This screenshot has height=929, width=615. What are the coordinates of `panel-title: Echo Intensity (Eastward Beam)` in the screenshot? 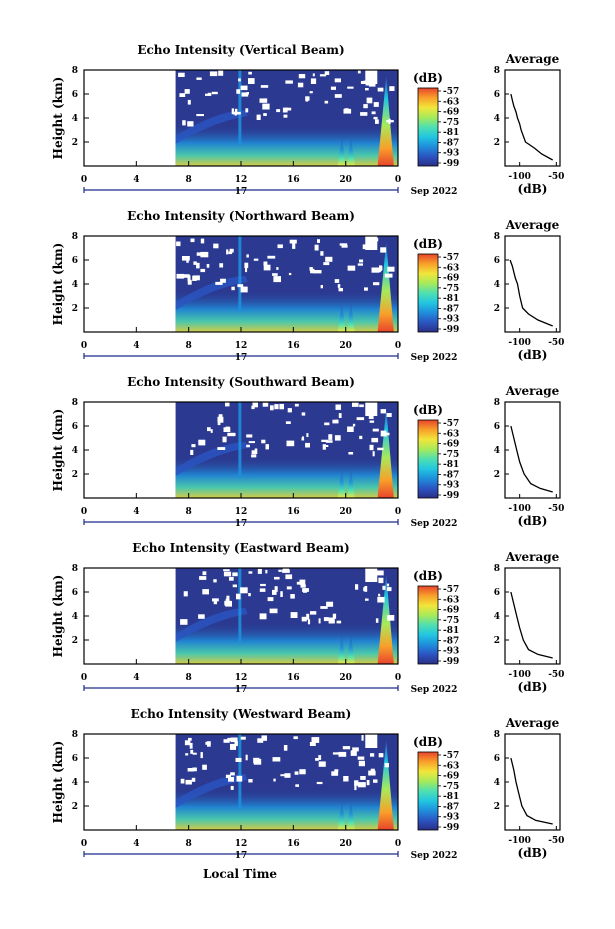 It's located at (240, 548).